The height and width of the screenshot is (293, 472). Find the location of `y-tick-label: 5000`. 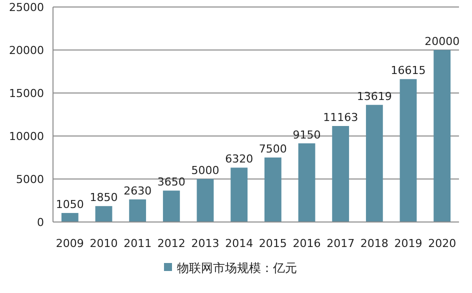

y-tick-label: 5000 is located at coordinates (30, 179).